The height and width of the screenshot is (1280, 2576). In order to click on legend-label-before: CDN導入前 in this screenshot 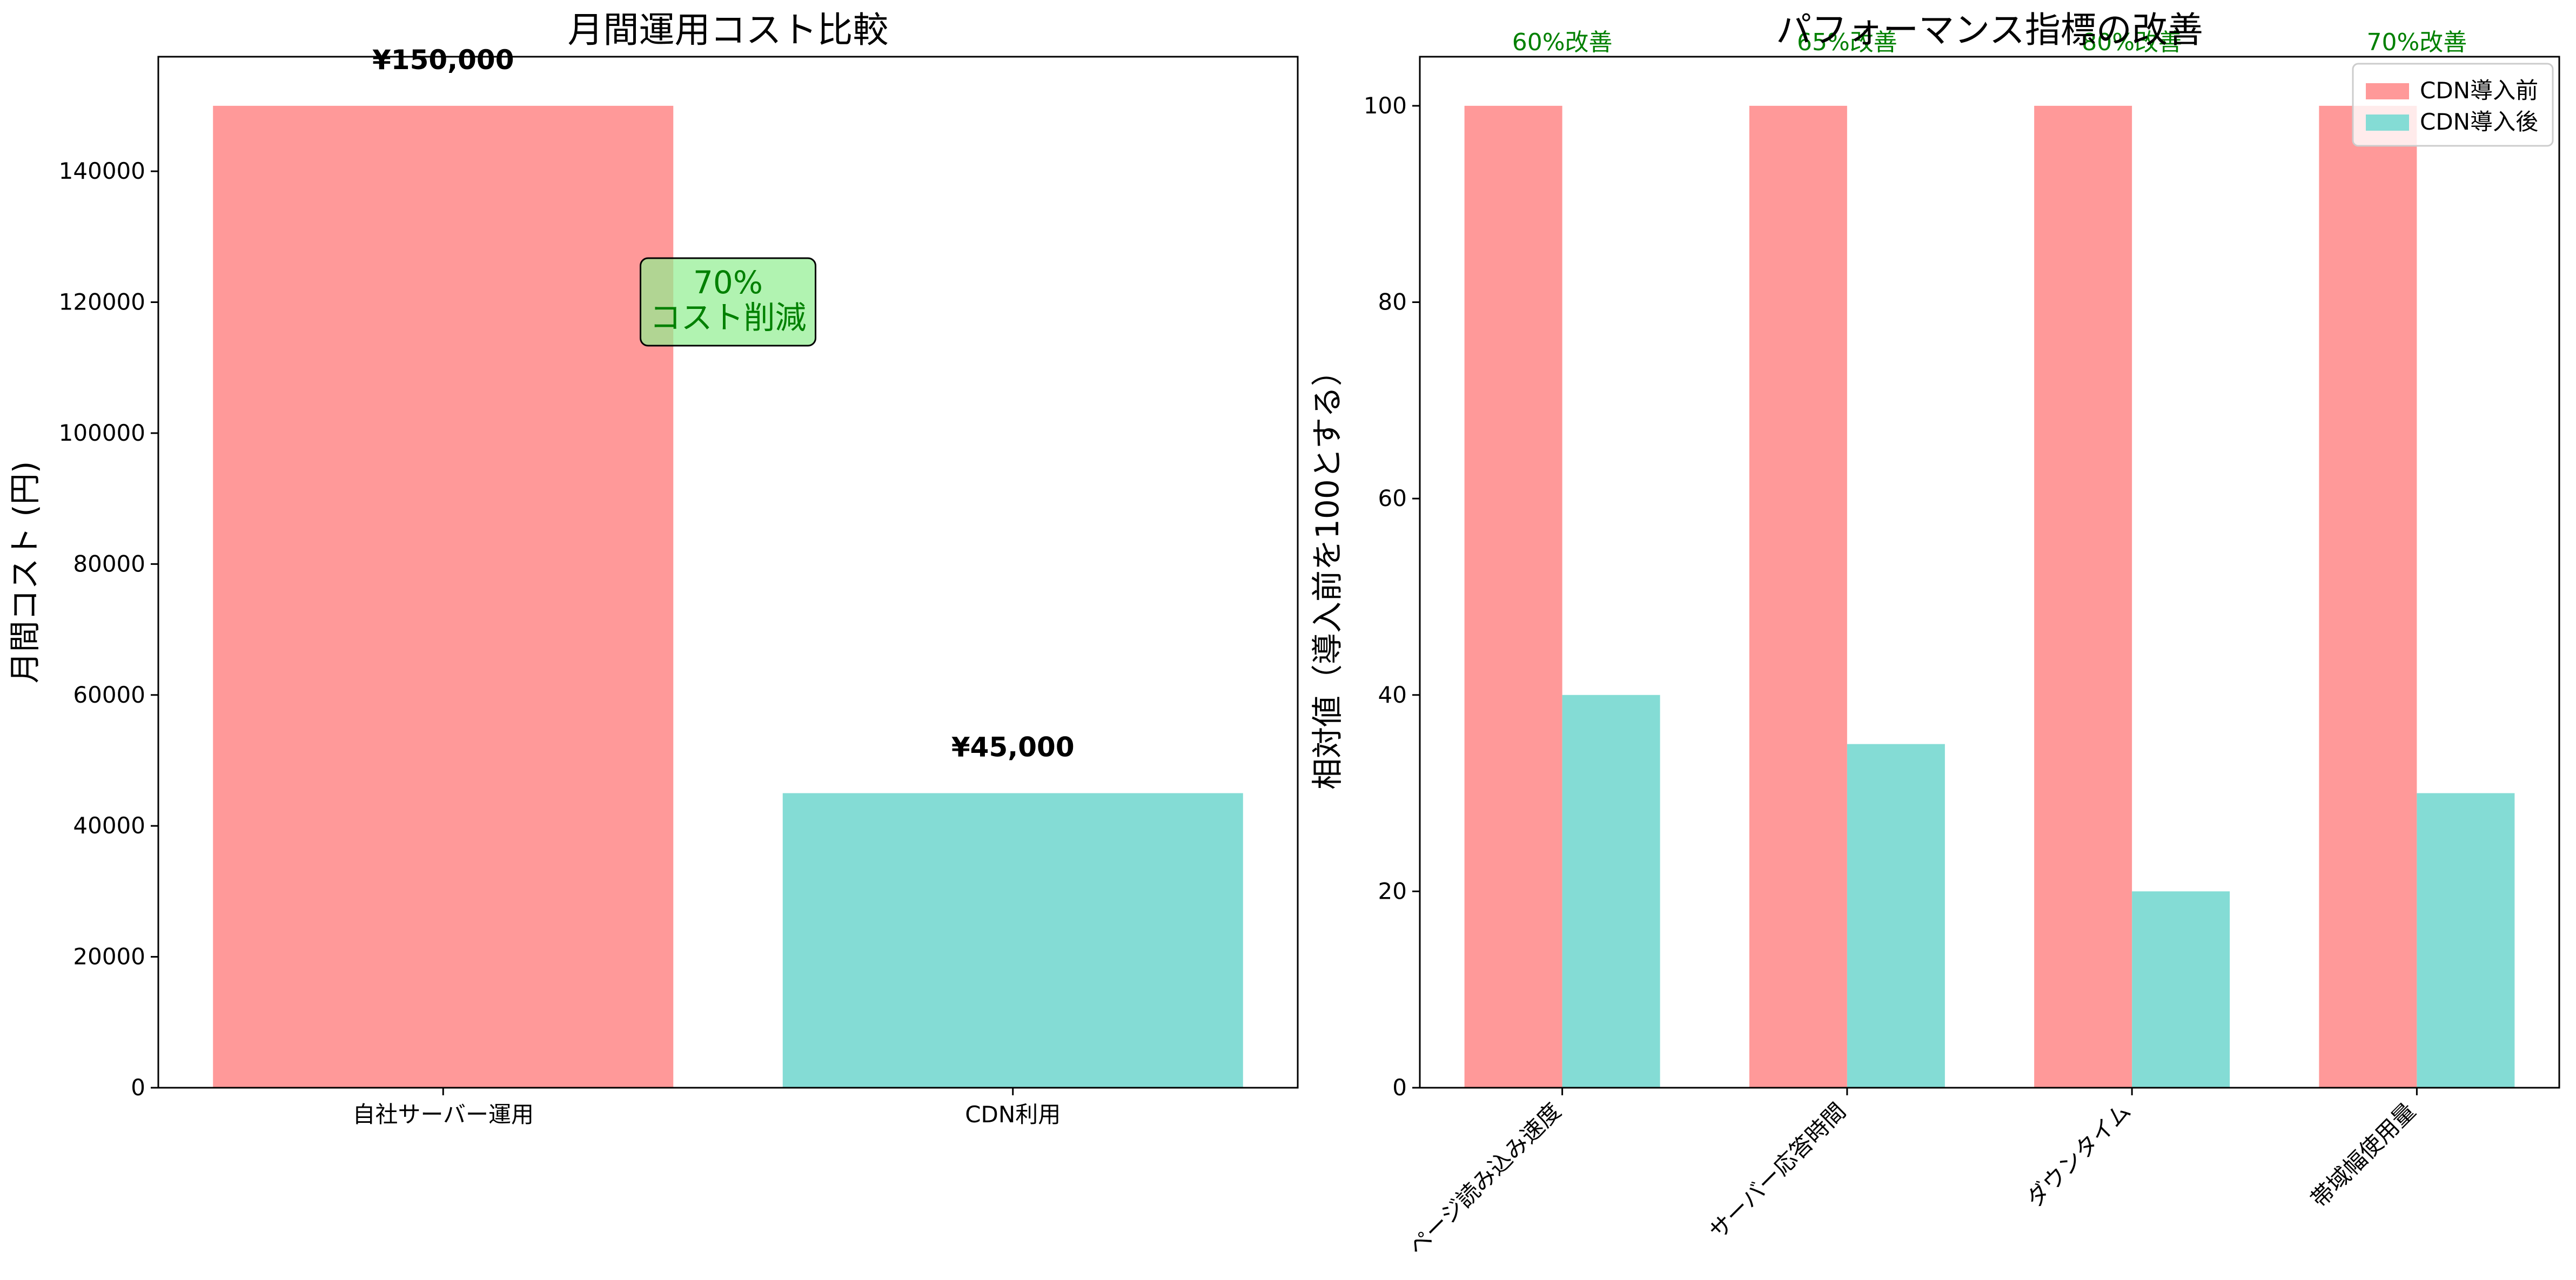, I will do `click(2479, 90)`.